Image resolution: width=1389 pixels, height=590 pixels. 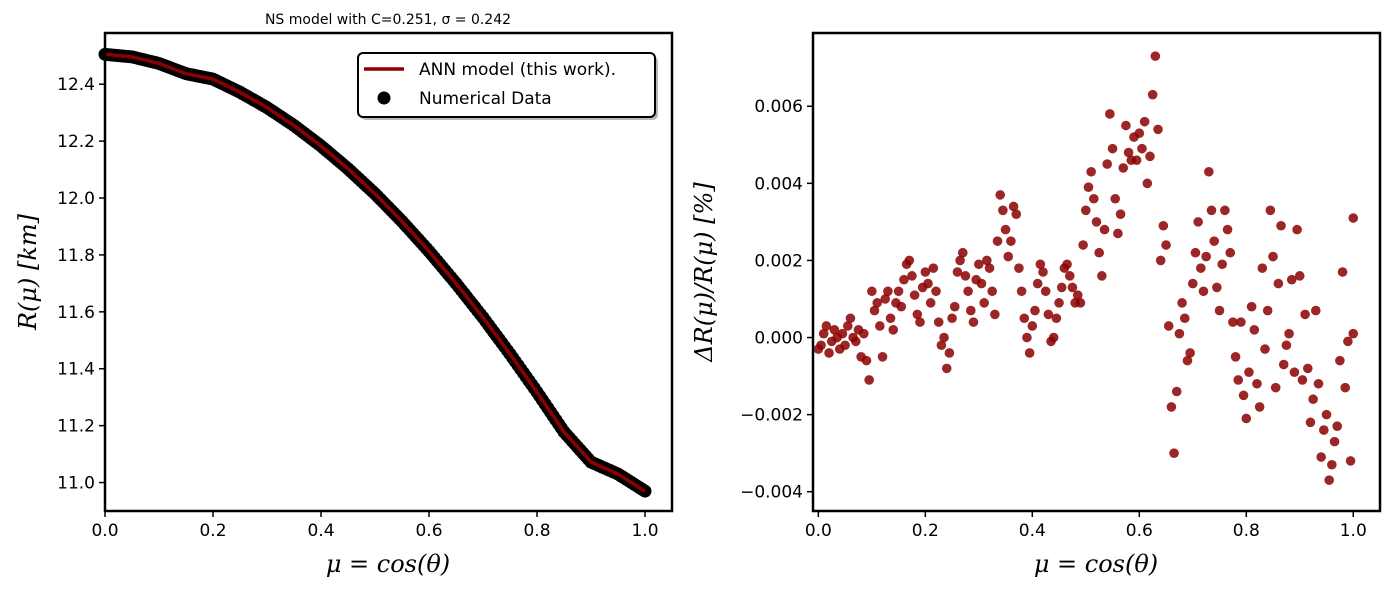 What do you see at coordinates (28, 272) in the screenshot?
I see `left-y-axis-label: R(μ) [km]` at bounding box center [28, 272].